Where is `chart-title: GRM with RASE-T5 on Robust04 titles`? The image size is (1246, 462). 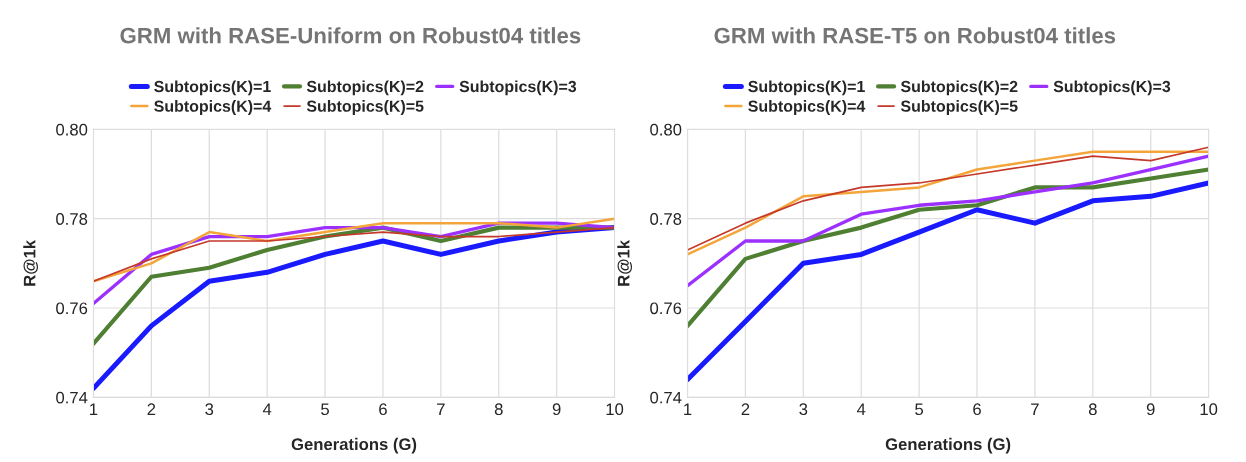 chart-title: GRM with RASE-T5 on Robust04 titles is located at coordinates (915, 35).